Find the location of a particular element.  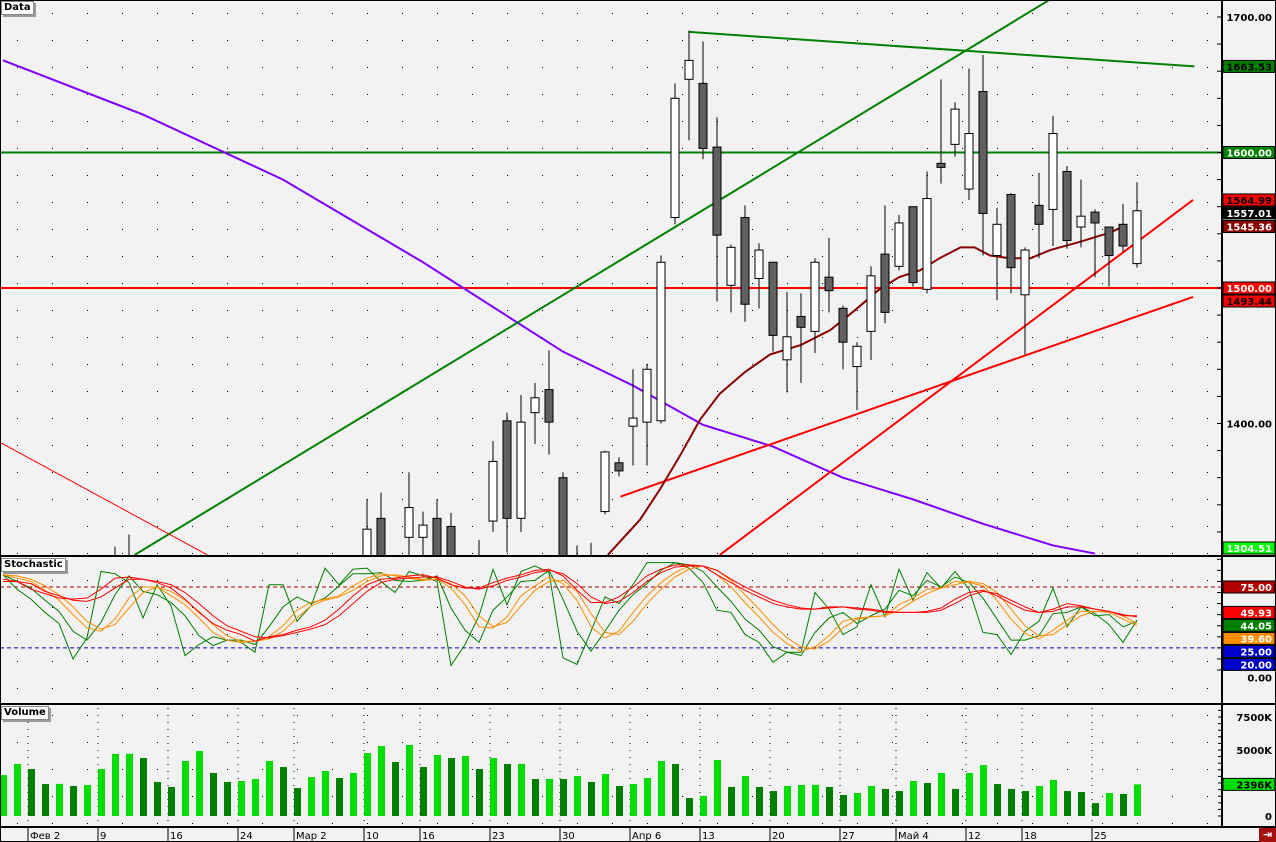

stochastic-panel-title: Stochastic is located at coordinates (33, 565).